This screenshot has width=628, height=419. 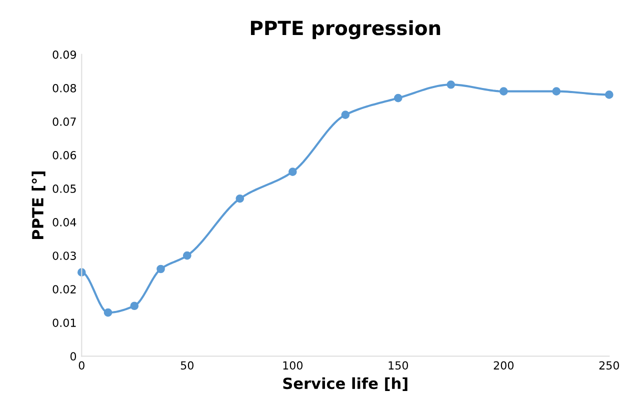 I want to click on x-tick-label: 100, so click(x=293, y=365).